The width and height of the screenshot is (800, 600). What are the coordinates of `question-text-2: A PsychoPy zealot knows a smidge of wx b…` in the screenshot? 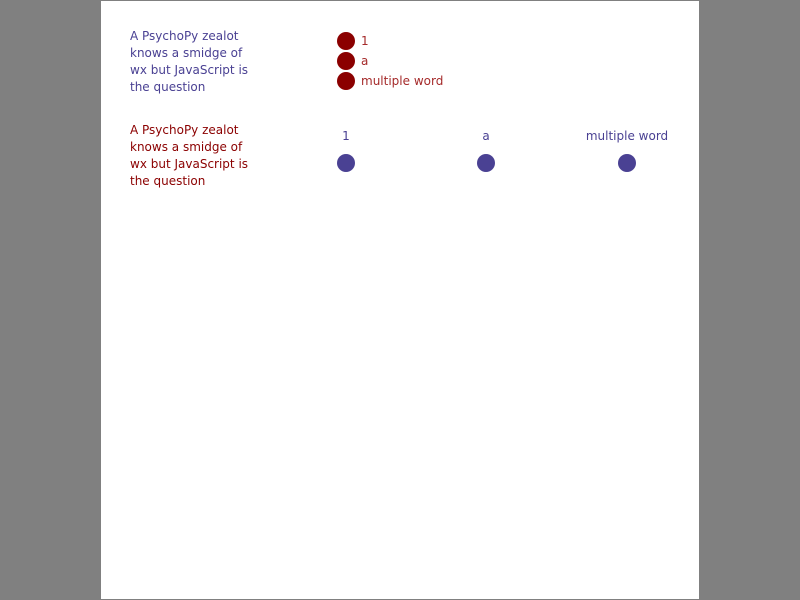 It's located at (189, 155).